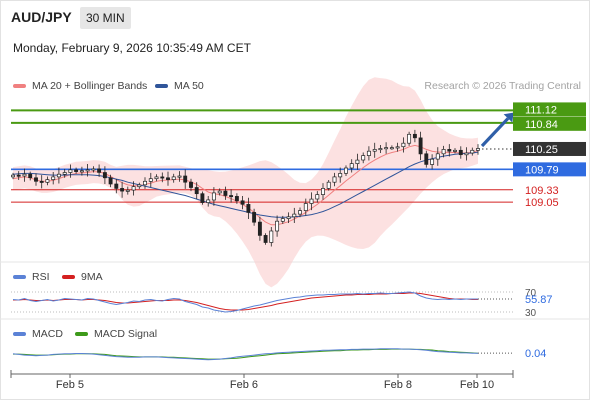 The width and height of the screenshot is (590, 400). Describe the element at coordinates (19, 277) in the screenshot. I see `legend-swatch-rsi` at that location.